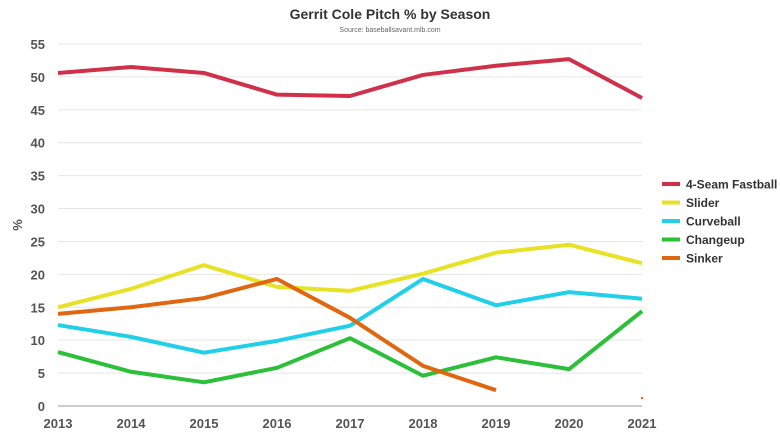  I want to click on y-tick-label: 0, so click(41, 406).